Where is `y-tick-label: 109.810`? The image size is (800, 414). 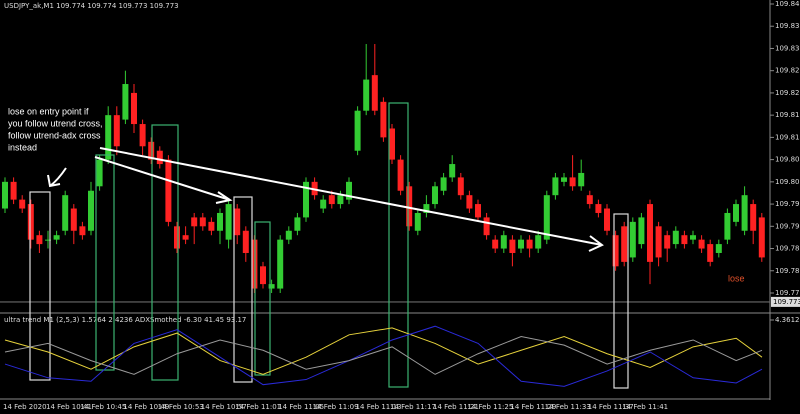 y-tick-label: 109.810 is located at coordinates (787, 137).